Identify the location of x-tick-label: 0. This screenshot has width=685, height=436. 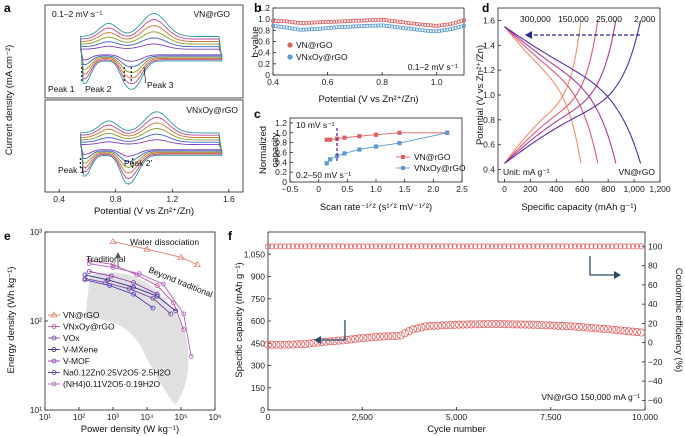
(504, 189).